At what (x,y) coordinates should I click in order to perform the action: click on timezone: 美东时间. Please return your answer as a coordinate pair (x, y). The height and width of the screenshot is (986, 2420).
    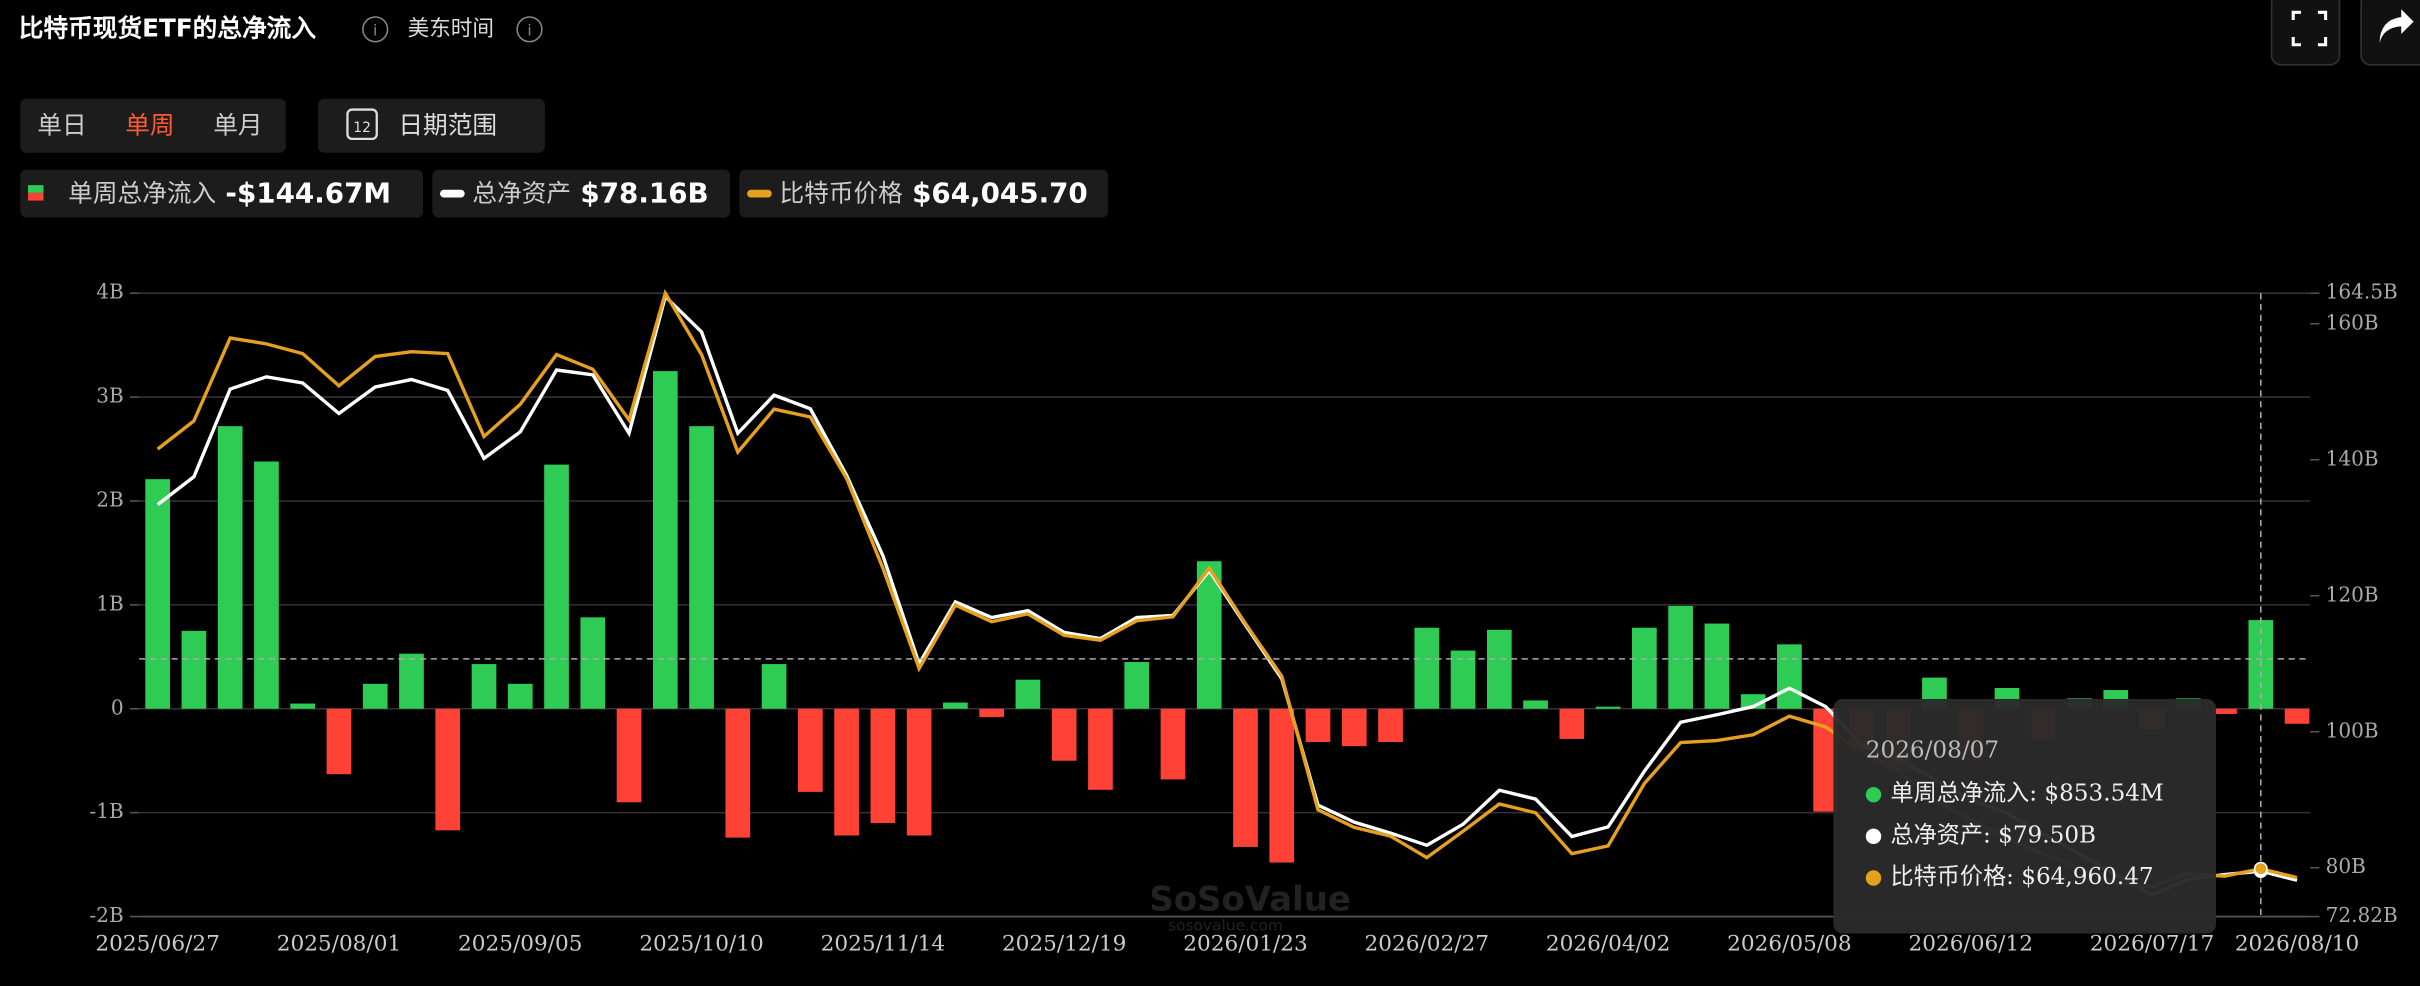
    Looking at the image, I should click on (451, 28).